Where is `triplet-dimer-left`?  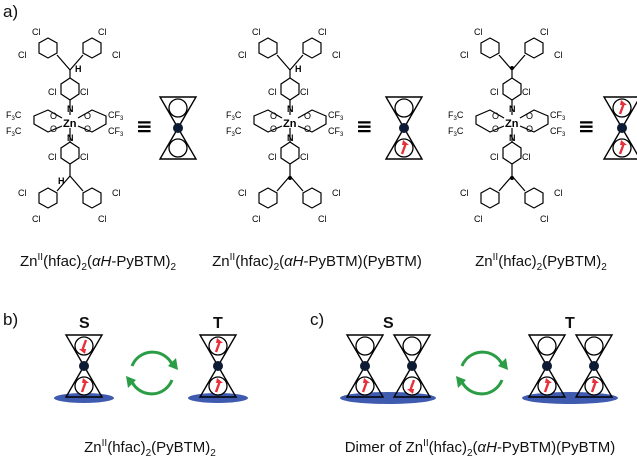
triplet-dimer-left is located at coordinates (547, 366).